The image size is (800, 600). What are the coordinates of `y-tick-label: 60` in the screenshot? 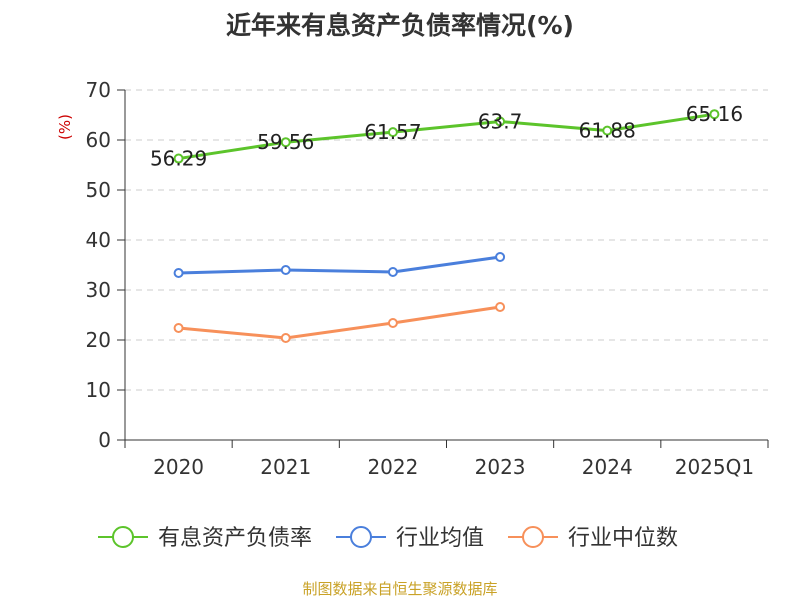 It's located at (98, 140).